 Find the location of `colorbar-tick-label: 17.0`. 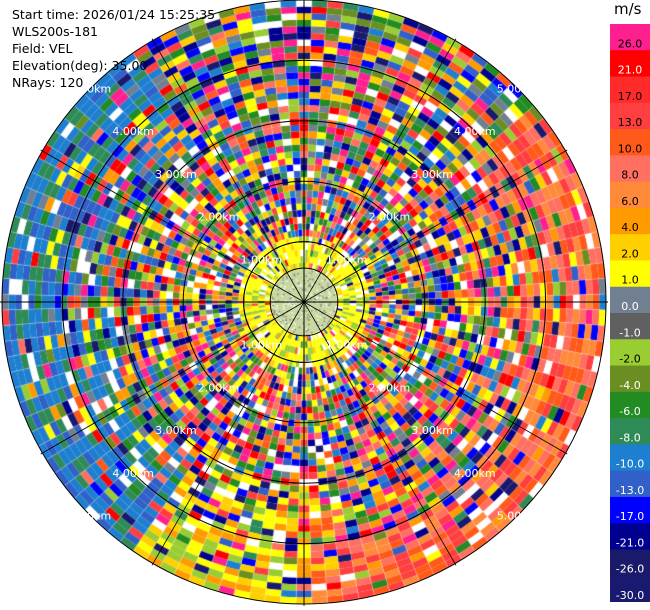

colorbar-tick-label: 17.0 is located at coordinates (630, 96).